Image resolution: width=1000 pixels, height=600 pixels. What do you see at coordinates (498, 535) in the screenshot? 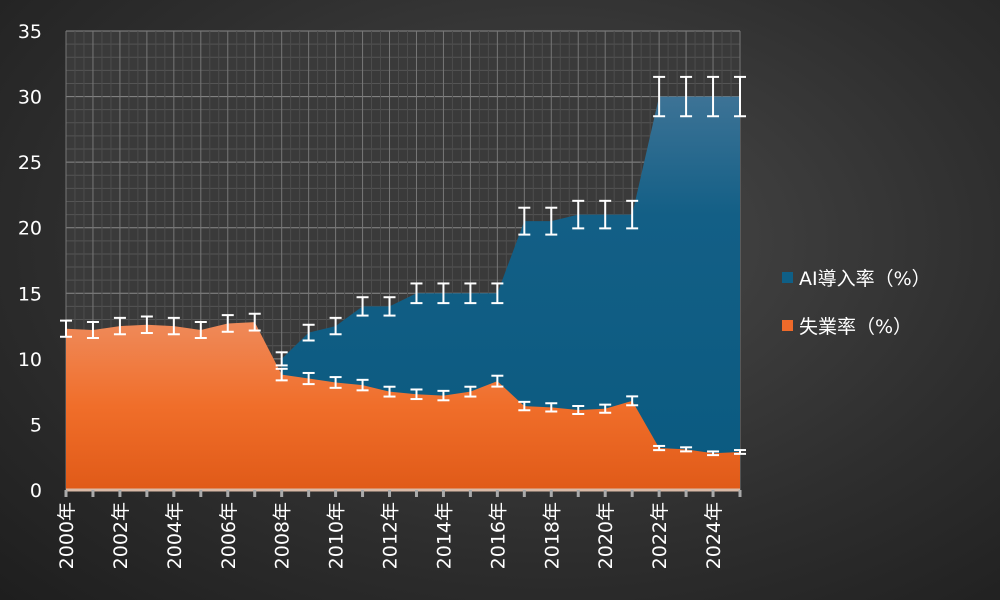
I see `x-tick-label: 2016年` at bounding box center [498, 535].